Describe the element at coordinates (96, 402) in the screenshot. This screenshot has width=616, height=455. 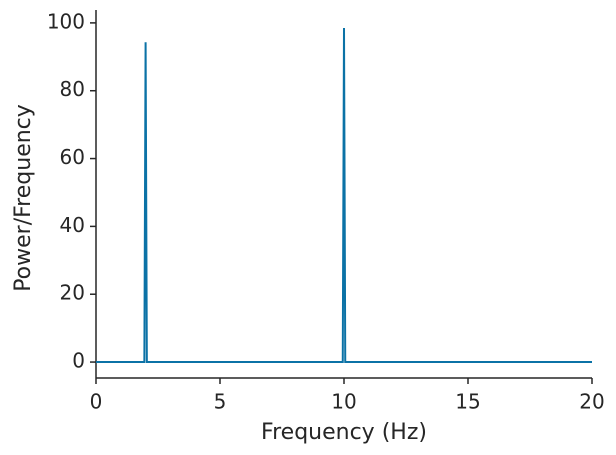
I see `x-tick-label: 0` at that location.